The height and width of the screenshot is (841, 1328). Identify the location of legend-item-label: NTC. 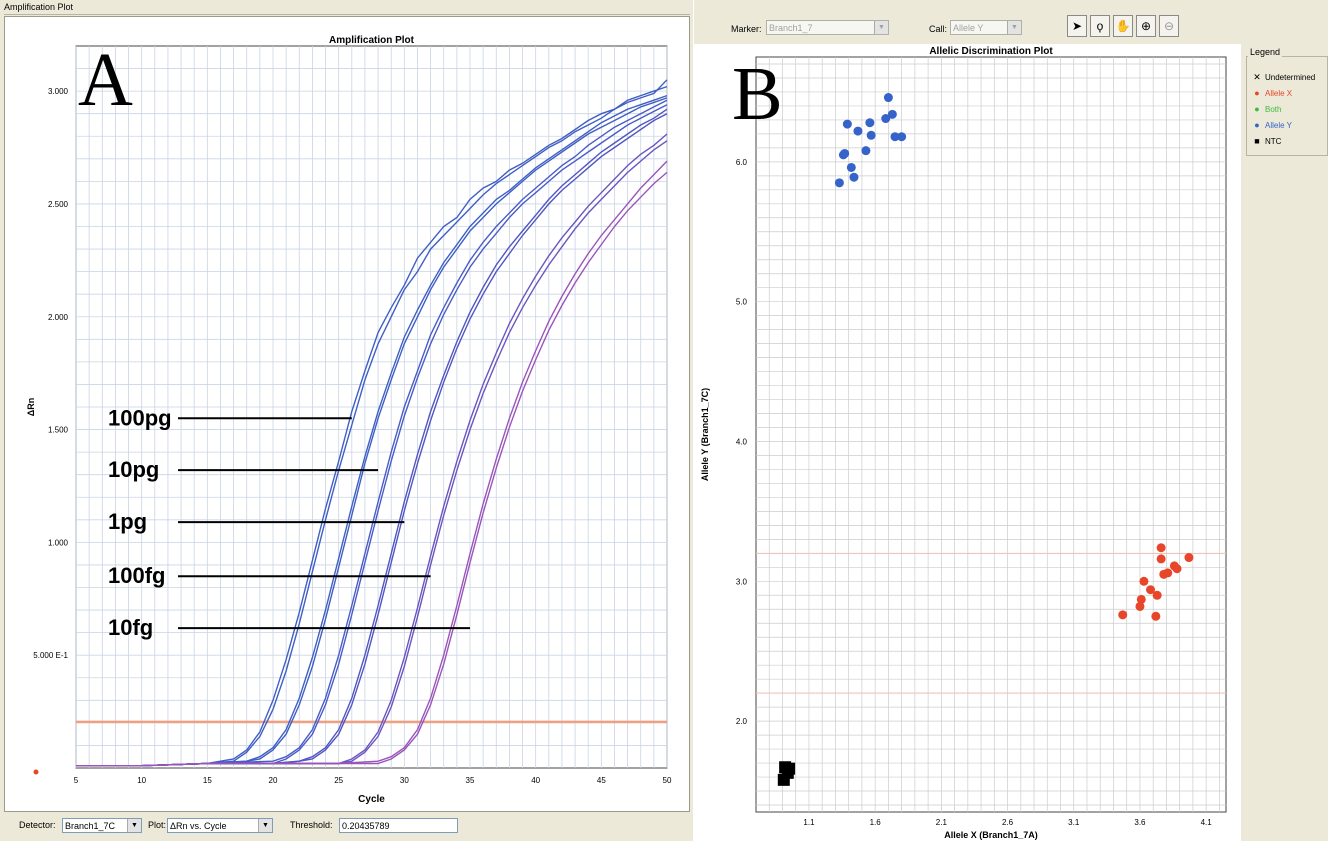
(1273, 141).